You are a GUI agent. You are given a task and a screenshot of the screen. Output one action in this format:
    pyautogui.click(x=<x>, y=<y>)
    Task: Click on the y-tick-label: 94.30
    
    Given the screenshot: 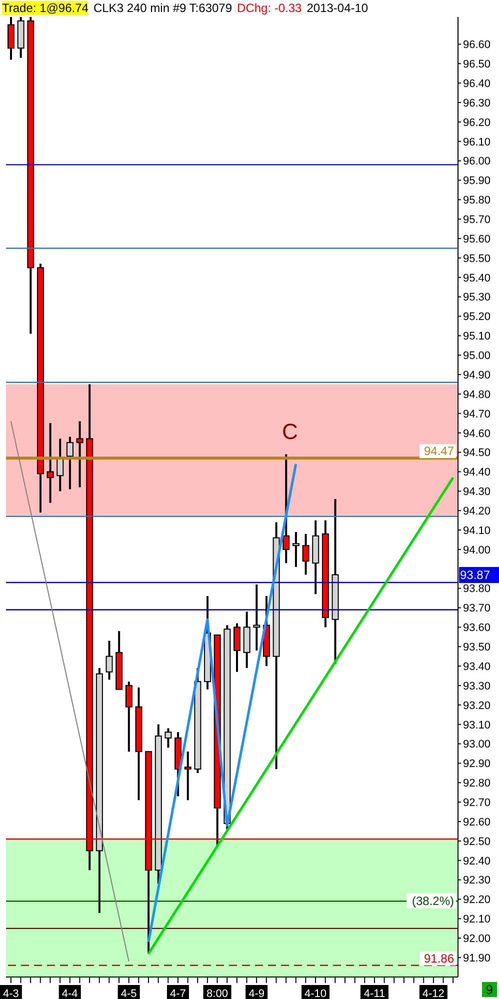 What is the action you would take?
    pyautogui.click(x=477, y=492)
    